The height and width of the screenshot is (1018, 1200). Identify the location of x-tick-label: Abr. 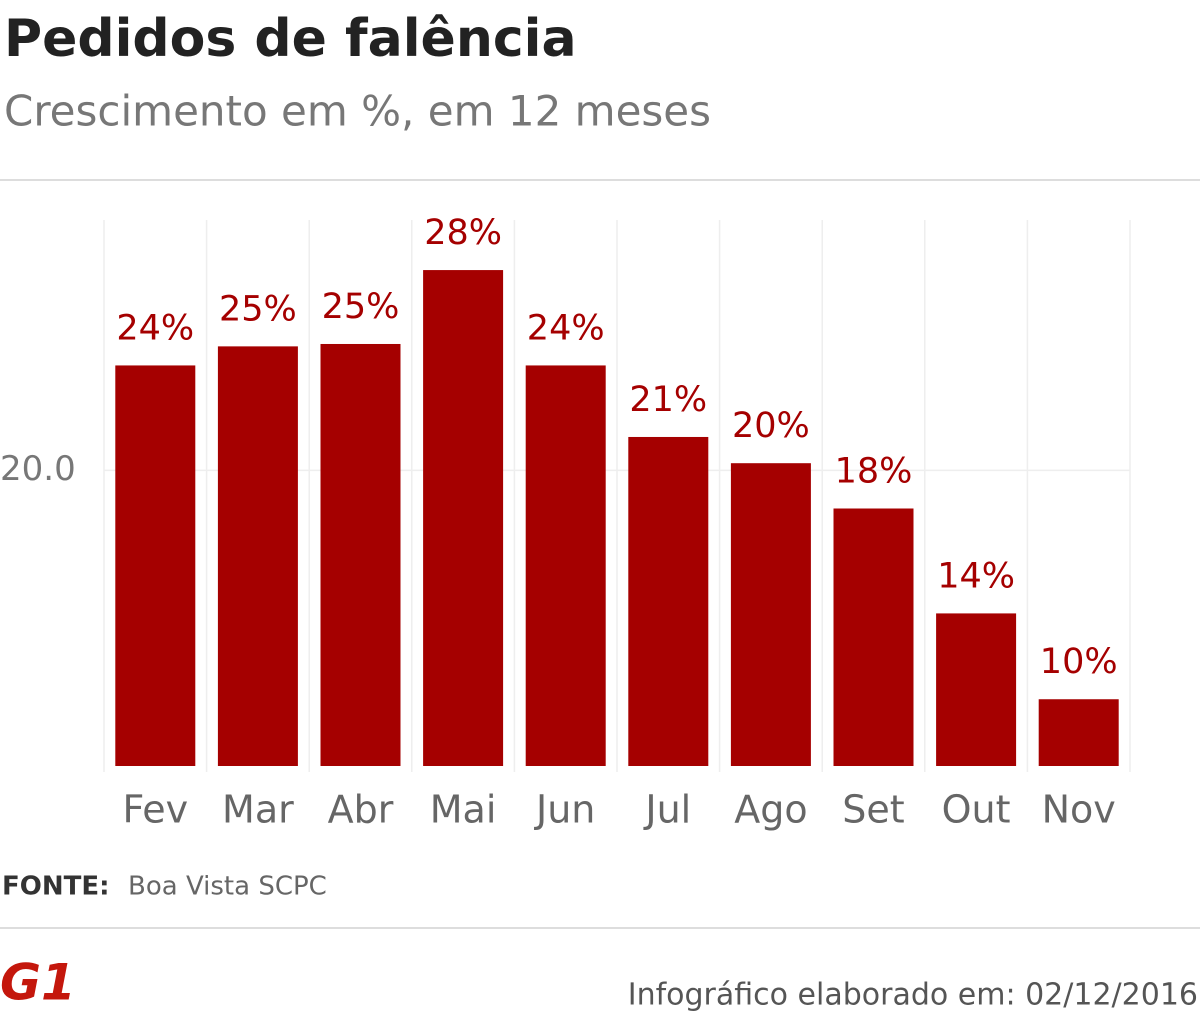
(361, 810).